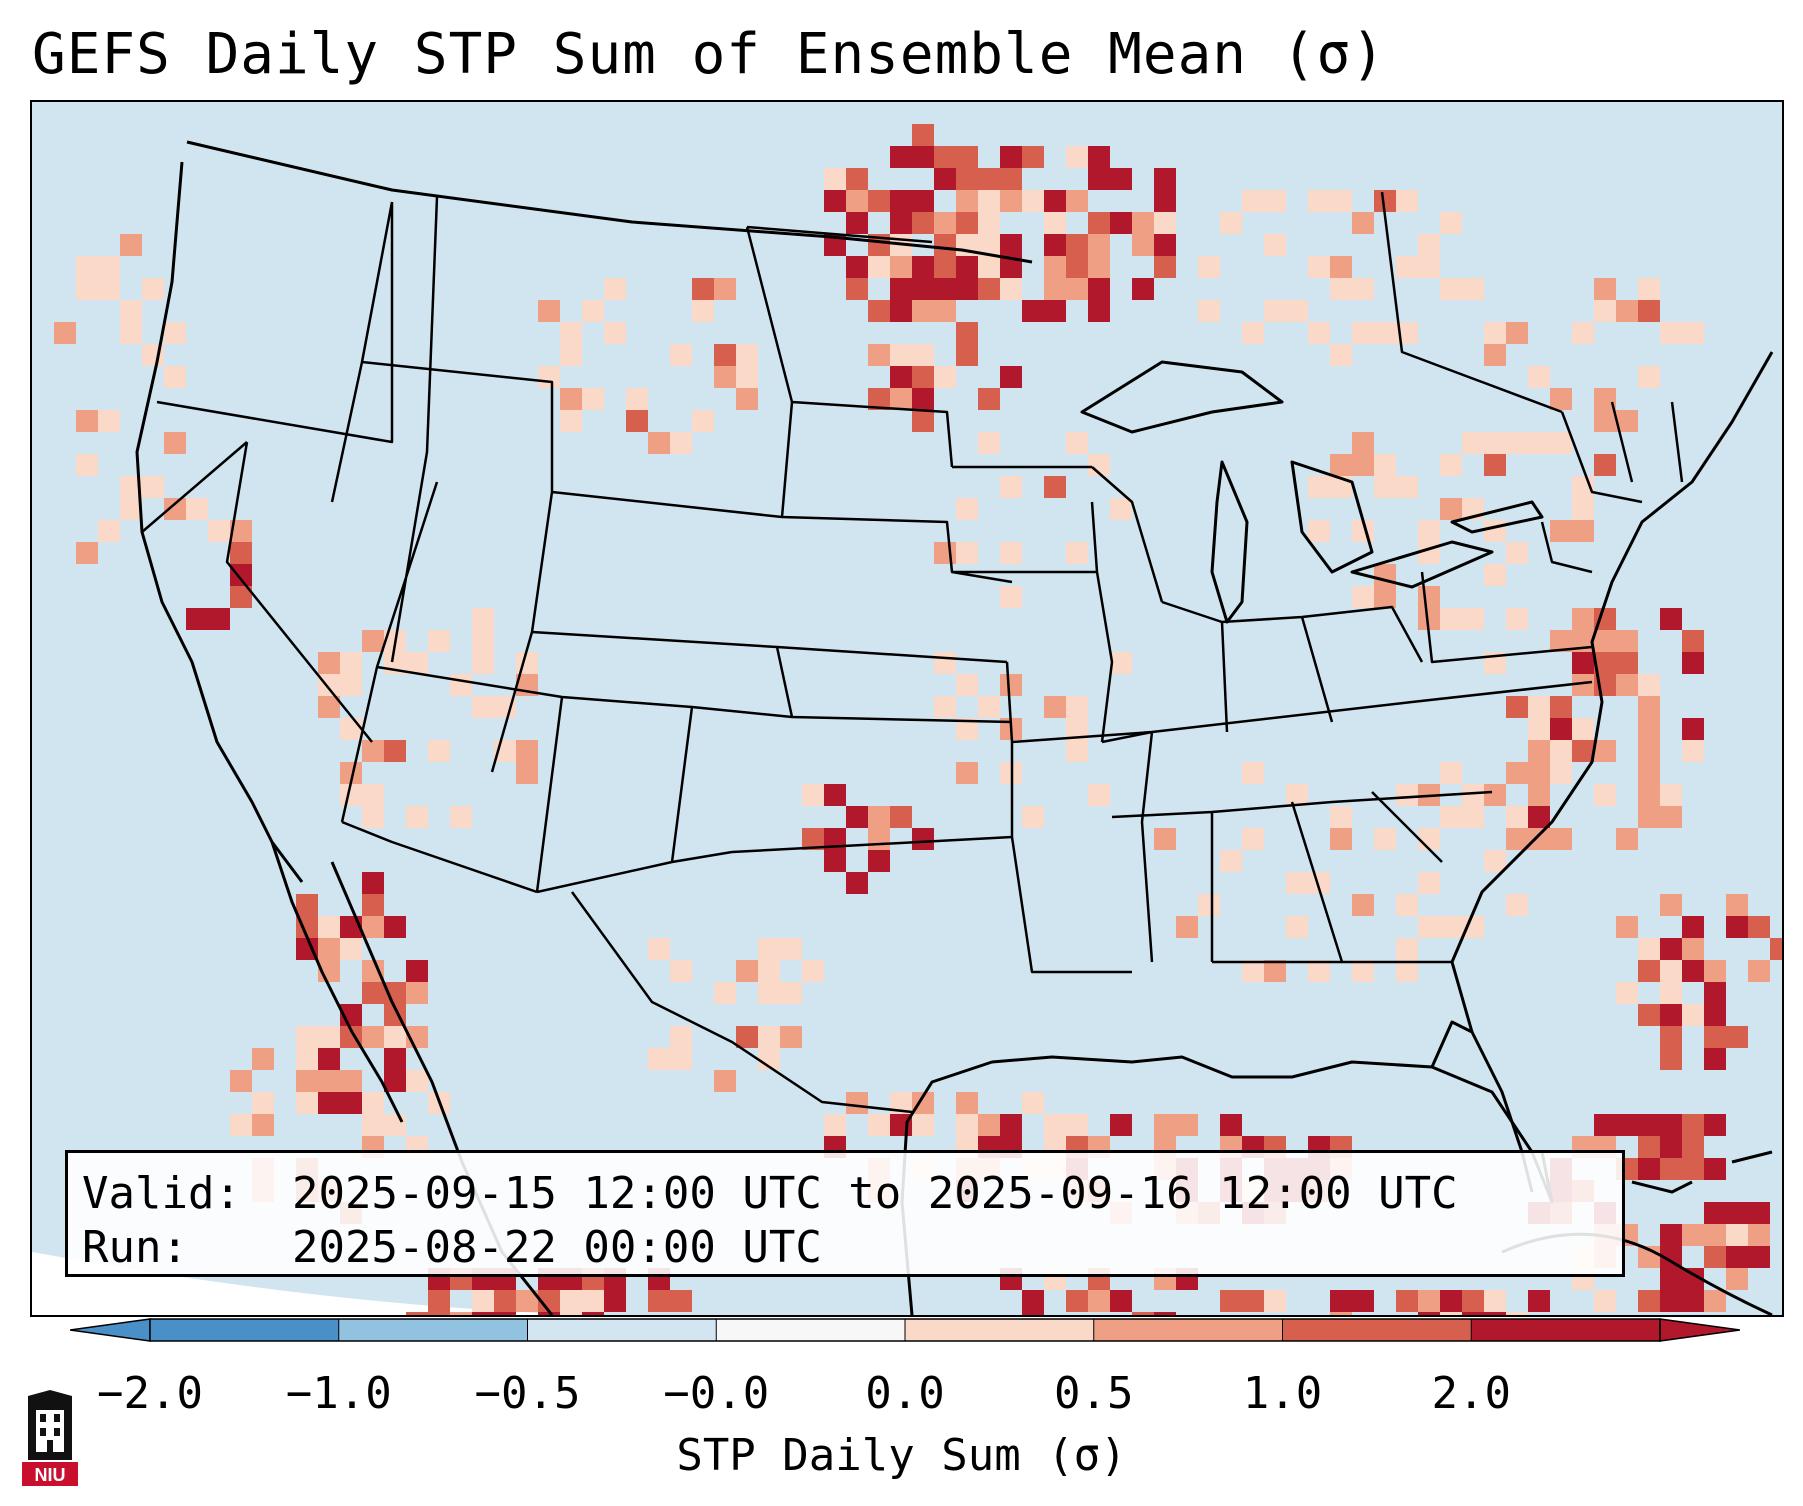 The width and height of the screenshot is (1803, 1506). I want to click on colorbar-tick-label: 0.5, so click(1094, 1393).